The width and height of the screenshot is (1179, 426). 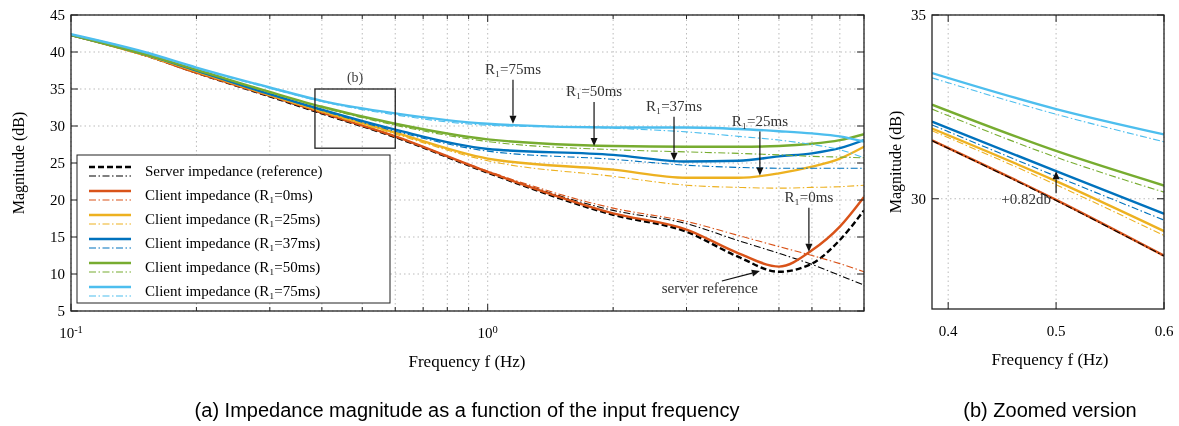 I want to click on text: (a) Impedance magnitude as a function of the input frequency, so click(x=467, y=410).